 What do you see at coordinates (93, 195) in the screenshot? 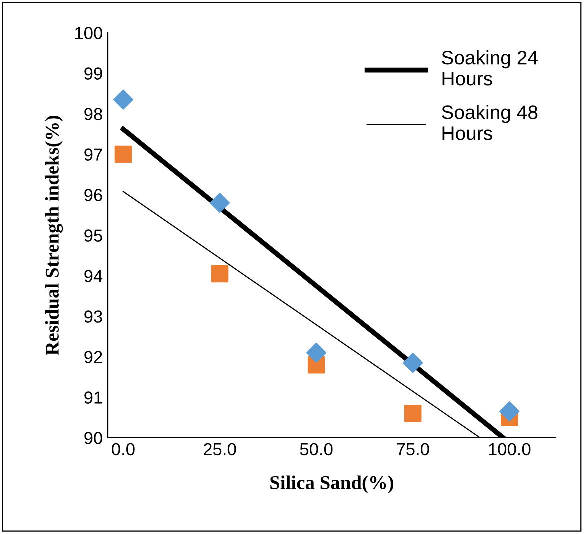
I see `y-tick-label: 96` at bounding box center [93, 195].